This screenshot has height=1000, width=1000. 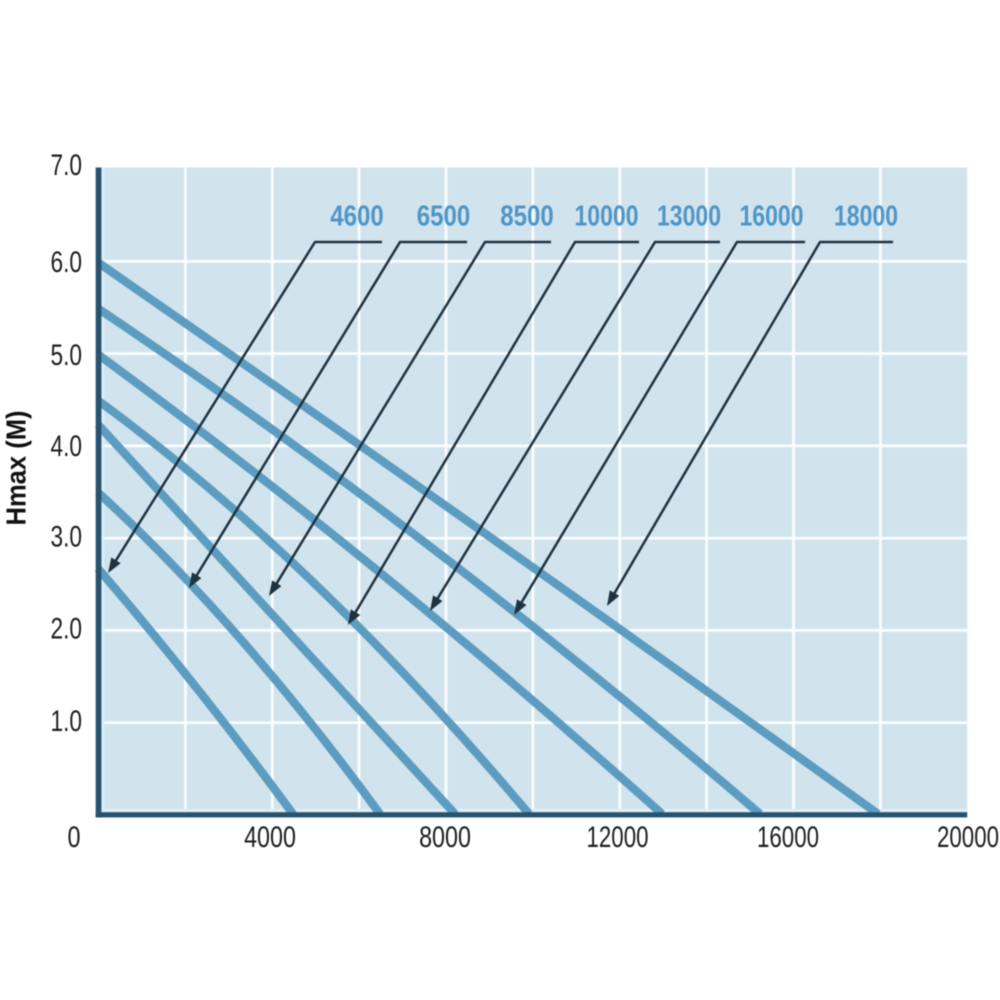 I want to click on svg-text: 8000, so click(x=445, y=838).